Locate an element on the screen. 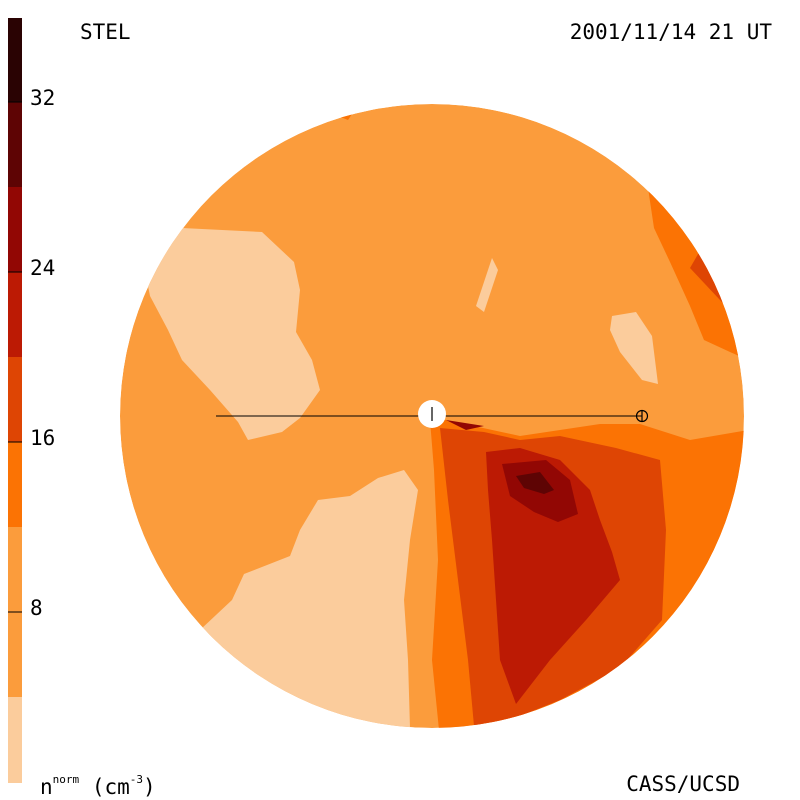 The width and height of the screenshot is (800, 800). unit-base: n is located at coordinates (46, 787).